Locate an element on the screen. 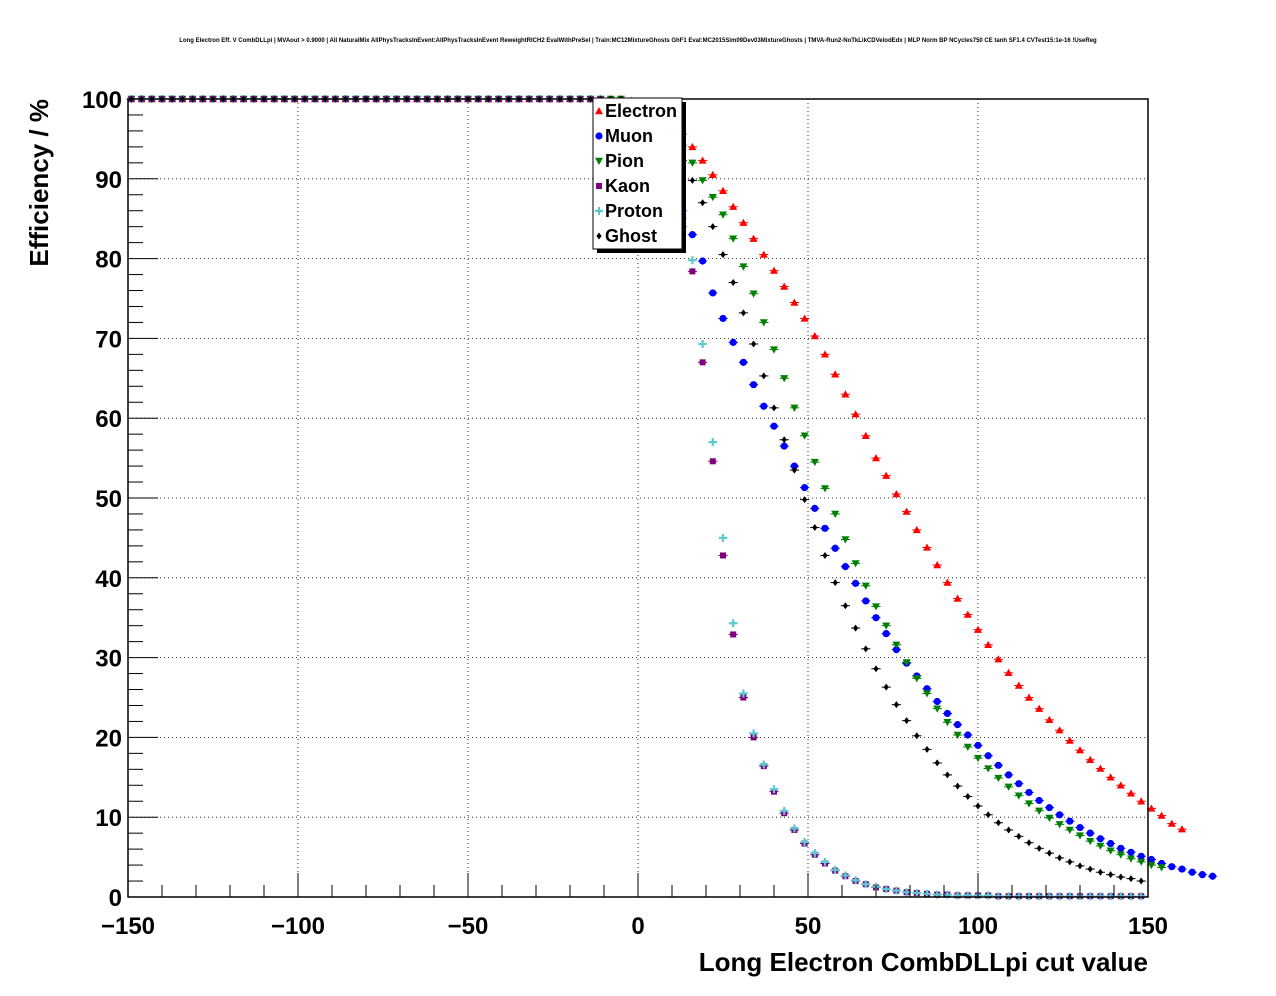  legend: Electron Muon Pion Kaon Proton Ghost is located at coordinates (639, 175).